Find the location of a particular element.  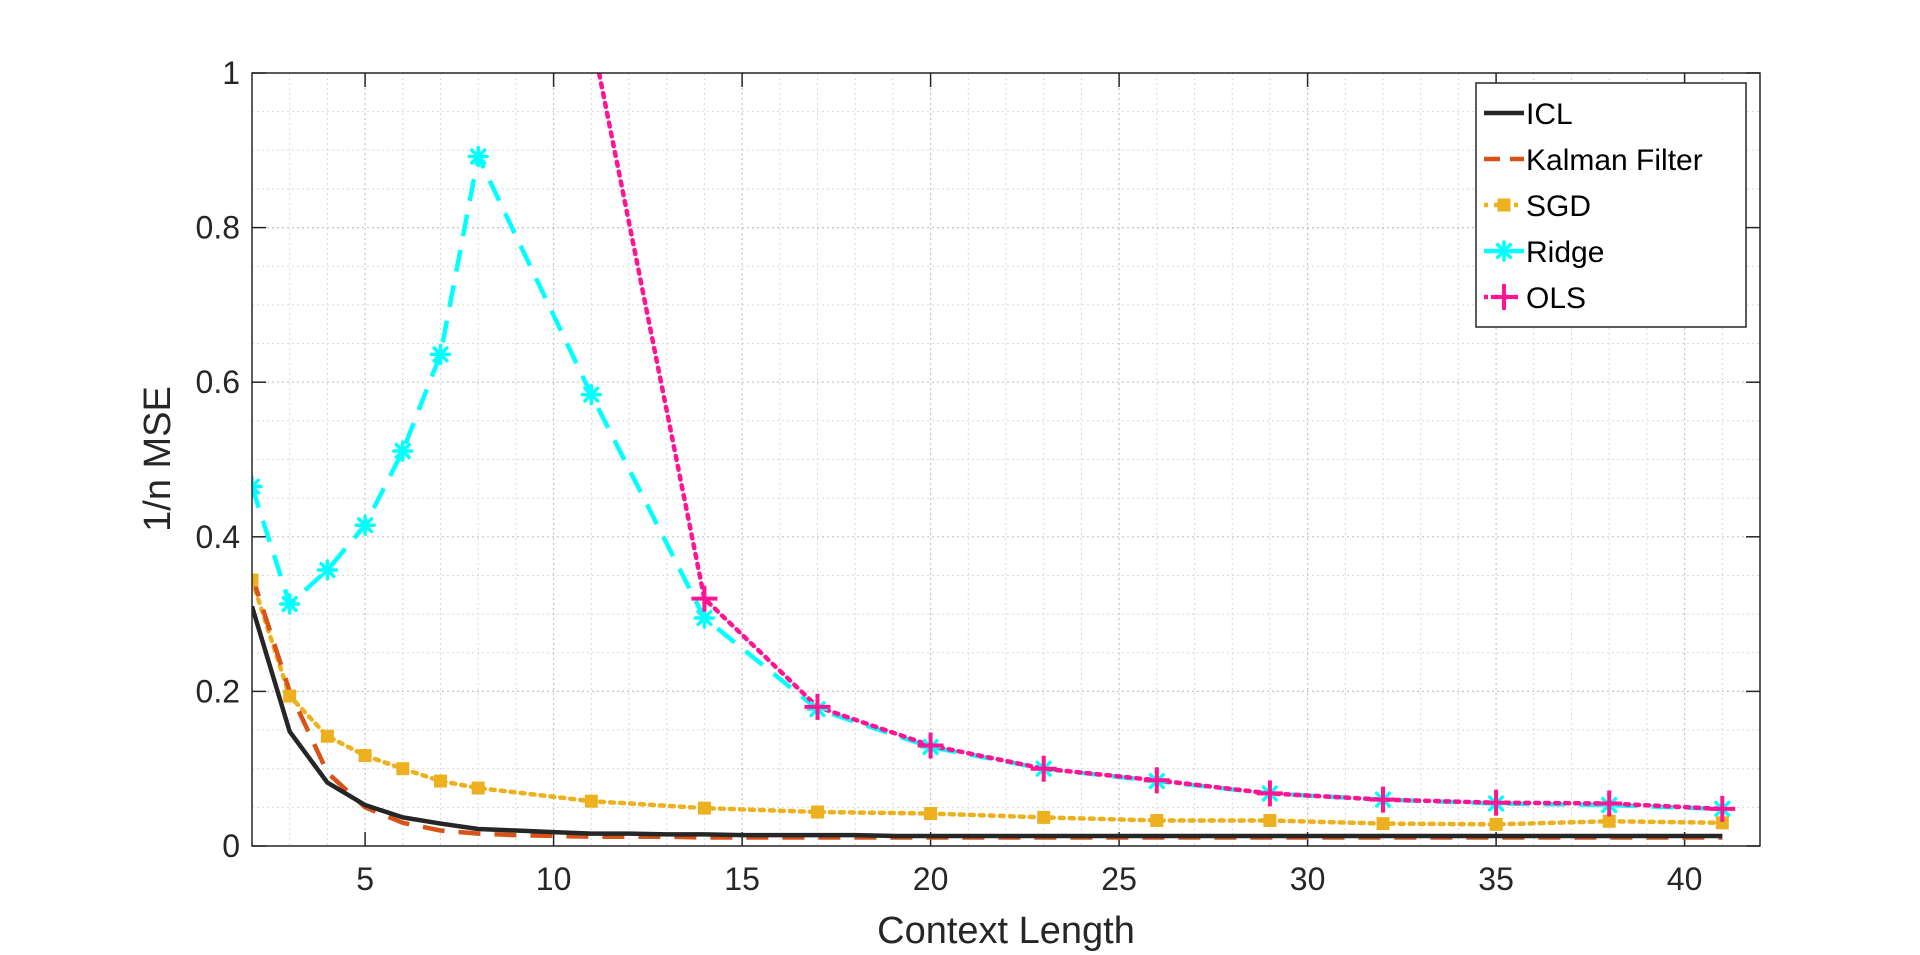

legend-entry-icl: ICL is located at coordinates (1528, 114).